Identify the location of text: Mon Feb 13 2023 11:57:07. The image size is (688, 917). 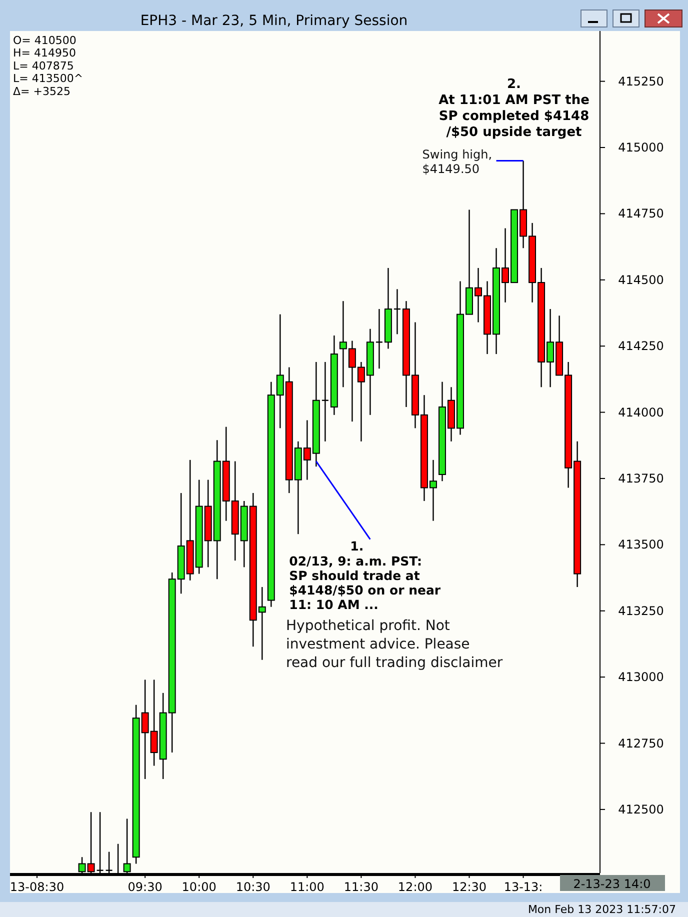
(602, 909).